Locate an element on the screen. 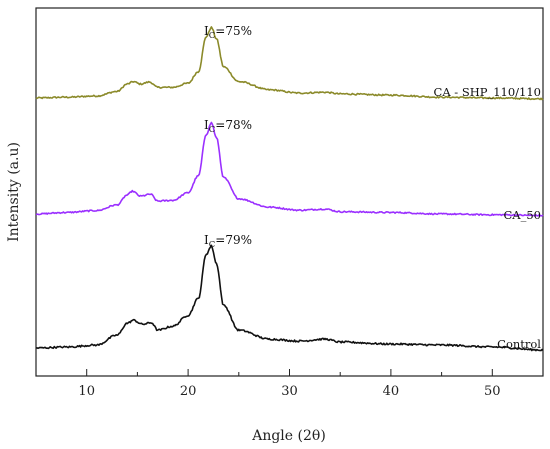 This screenshot has height=449, width=550. x-tick-label: 20 is located at coordinates (188, 391).